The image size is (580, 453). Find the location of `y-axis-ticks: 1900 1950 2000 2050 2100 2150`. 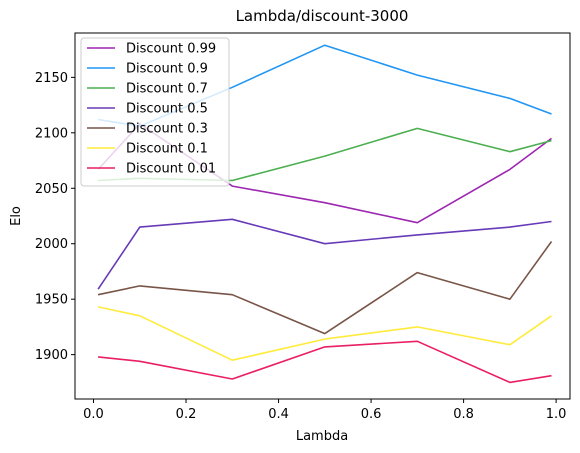

y-axis-ticks: 1900 1950 2000 2050 2100 2150 is located at coordinates (55, 217).